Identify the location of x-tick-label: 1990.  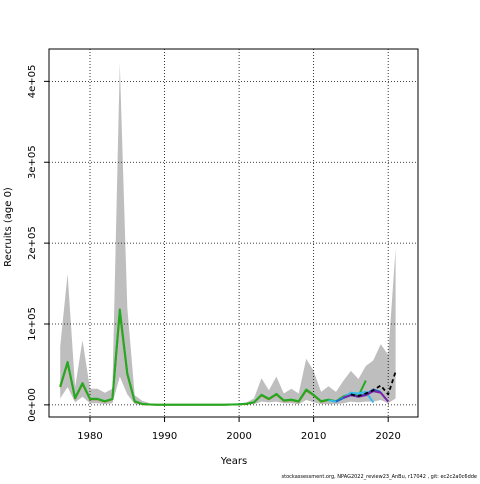
(164, 436).